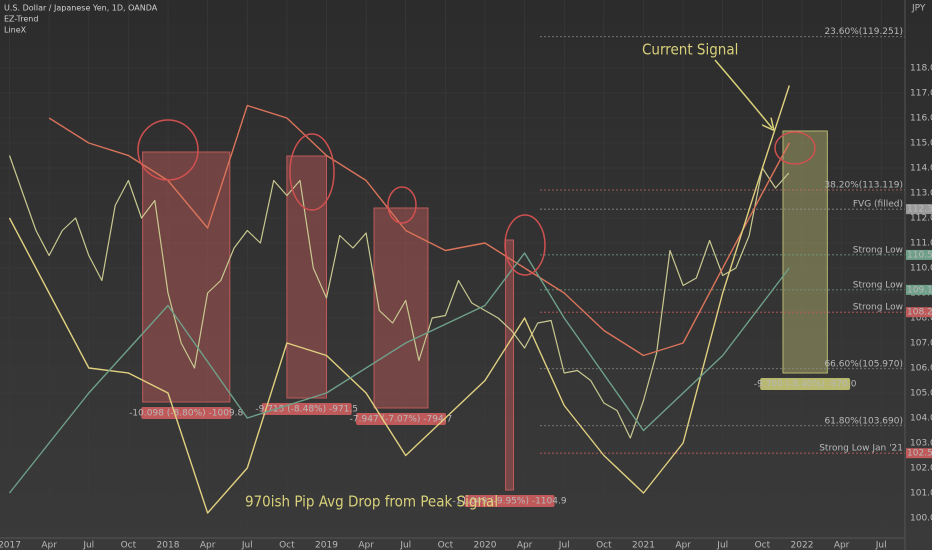 The width and height of the screenshot is (932, 550). Describe the element at coordinates (921, 119) in the screenshot. I see `y-tick-label: 116.000` at that location.